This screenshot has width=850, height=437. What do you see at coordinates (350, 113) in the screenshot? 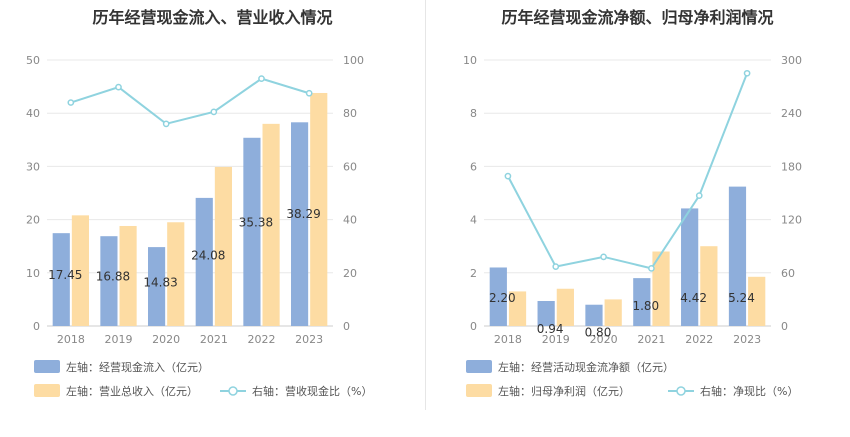
I see `right-axis-tick: 80` at bounding box center [350, 113].